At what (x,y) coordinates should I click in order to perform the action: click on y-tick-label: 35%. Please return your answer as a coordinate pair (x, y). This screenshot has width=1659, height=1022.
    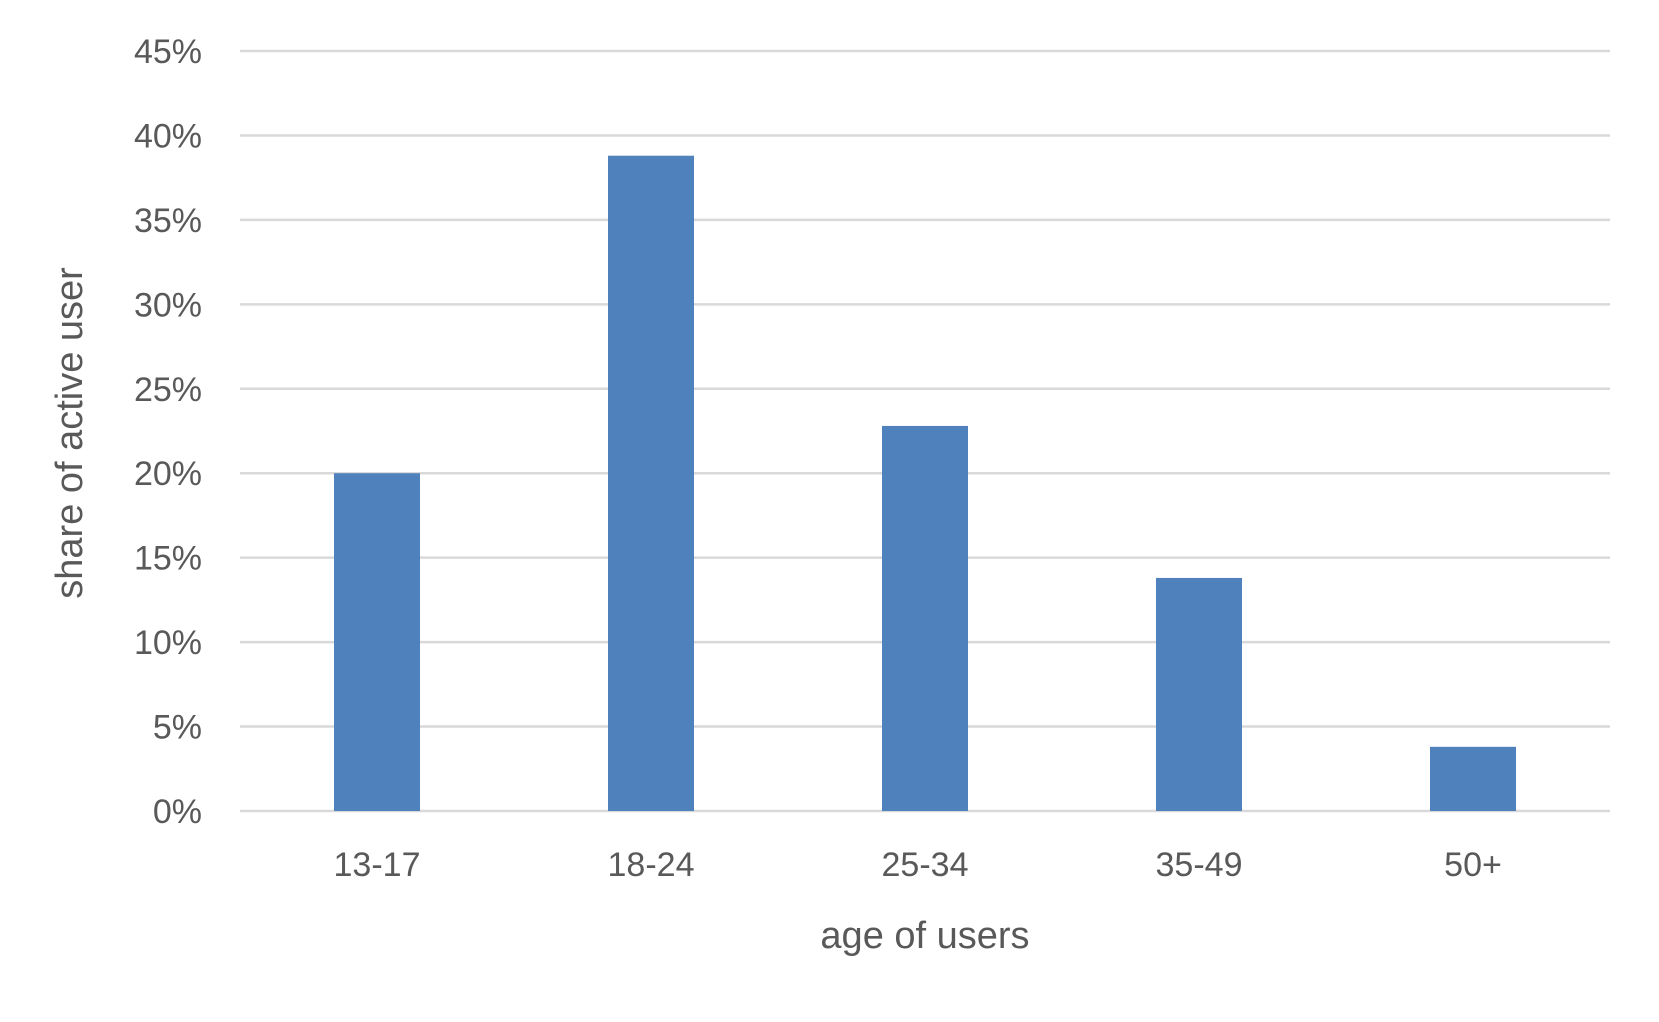
    Looking at the image, I should click on (168, 221).